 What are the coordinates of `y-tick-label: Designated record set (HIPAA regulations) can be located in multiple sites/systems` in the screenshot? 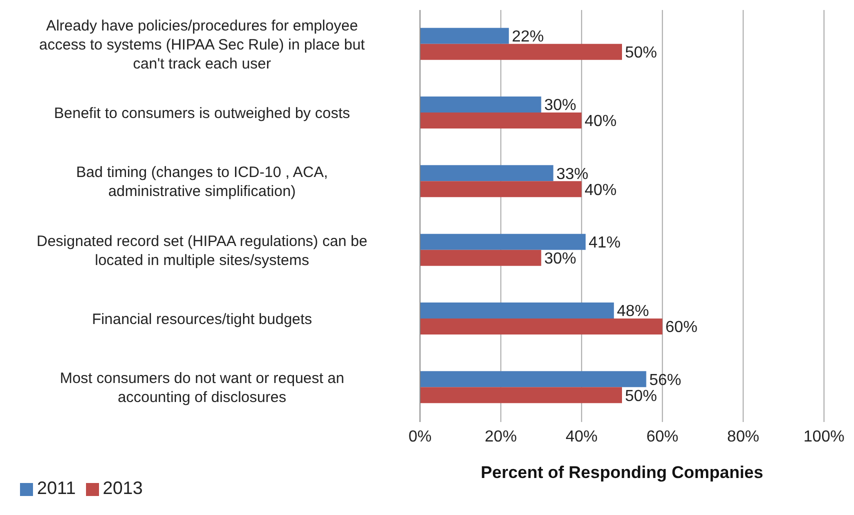 It's located at (202, 250).